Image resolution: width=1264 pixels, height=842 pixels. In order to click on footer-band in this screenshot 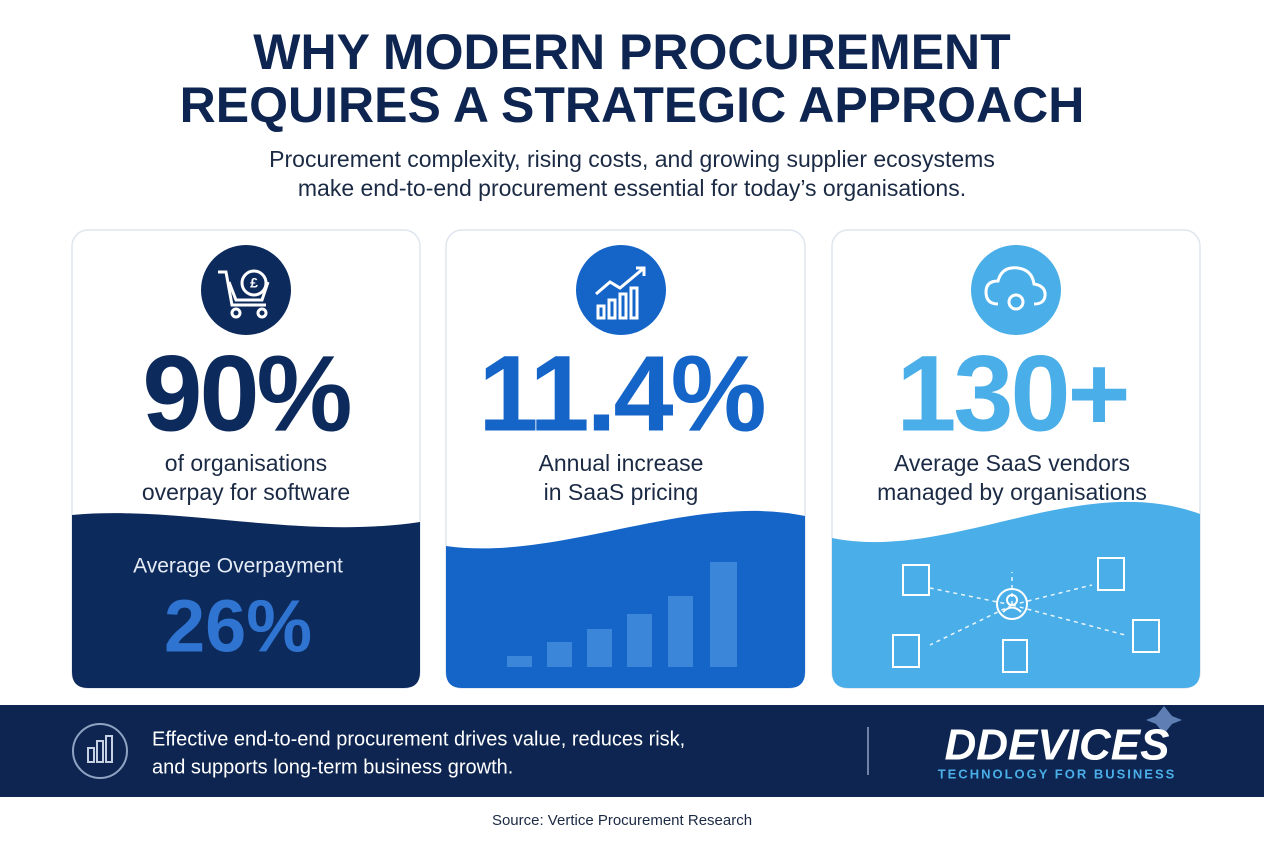, I will do `click(632, 751)`.